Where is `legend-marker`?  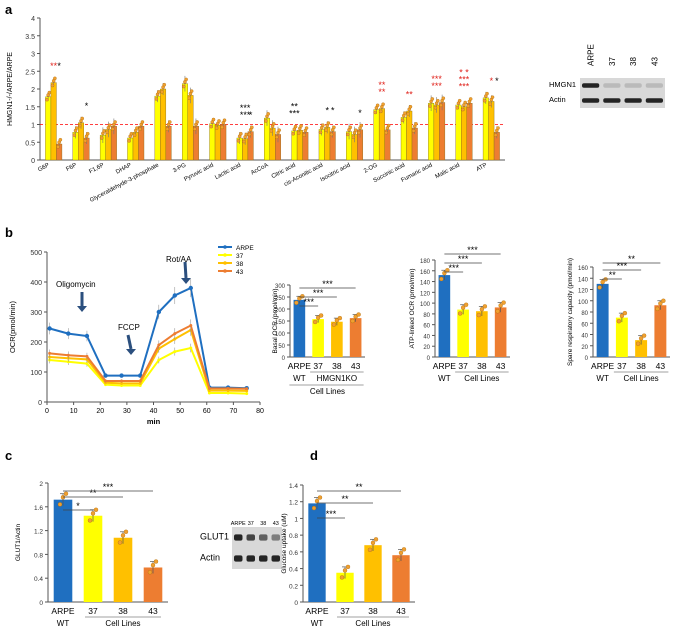 legend-marker is located at coordinates (225, 247).